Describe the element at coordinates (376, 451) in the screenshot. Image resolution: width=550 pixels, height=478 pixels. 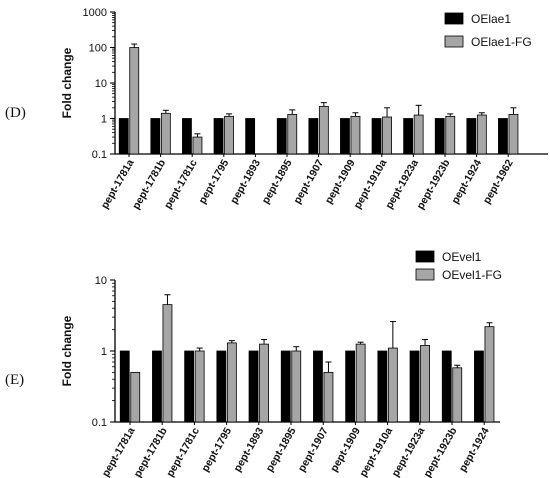
I see `x-tick-label: pept-1910a` at that location.